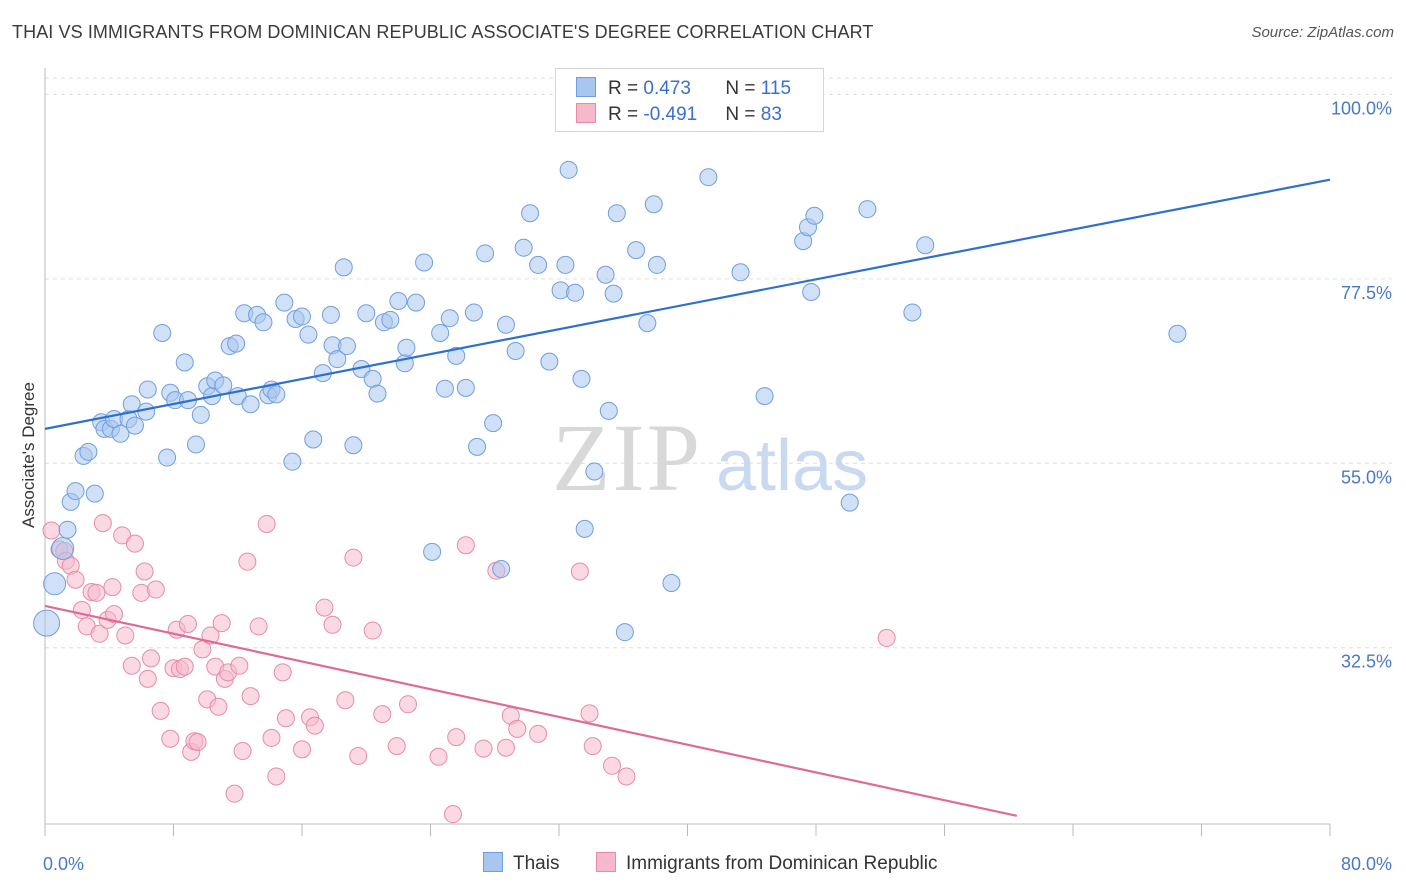  What do you see at coordinates (782, 863) in the screenshot?
I see `bottom-legend-label-dominican: Immigrants from Dominican Republic` at bounding box center [782, 863].